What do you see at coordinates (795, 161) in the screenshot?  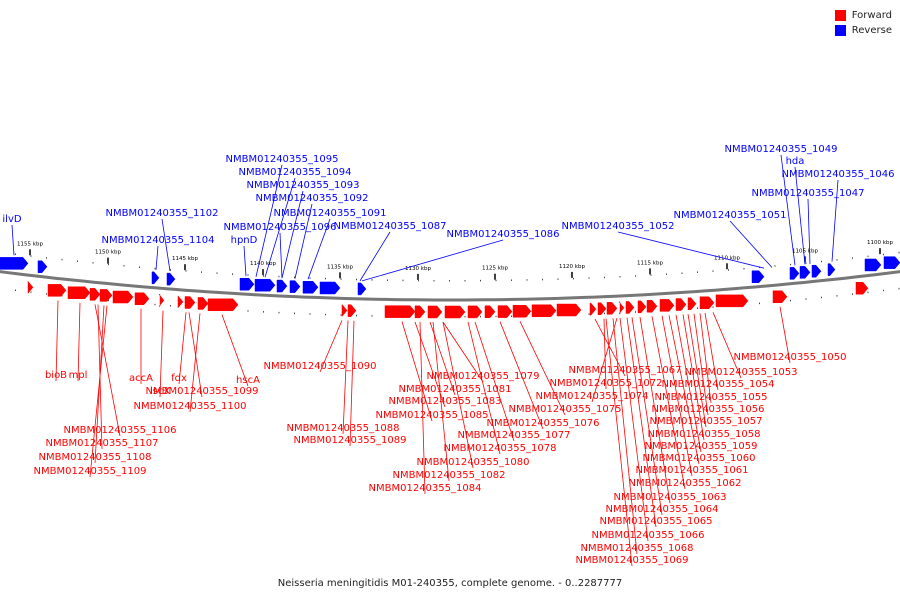 I see `gene-label: hda` at bounding box center [795, 161].